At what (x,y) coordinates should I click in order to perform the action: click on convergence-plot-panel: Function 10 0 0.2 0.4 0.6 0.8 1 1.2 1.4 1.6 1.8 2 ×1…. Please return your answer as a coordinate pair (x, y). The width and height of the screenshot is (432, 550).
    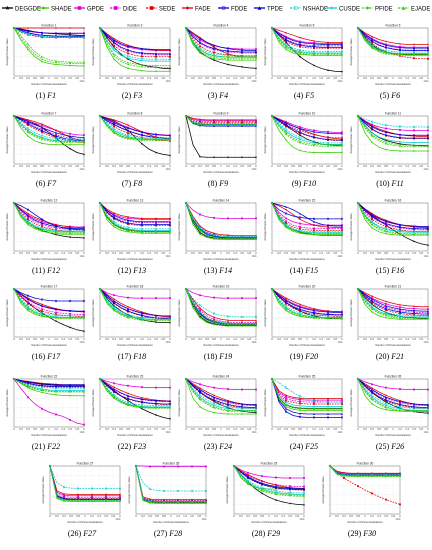
    Looking at the image, I should click on (304, 150).